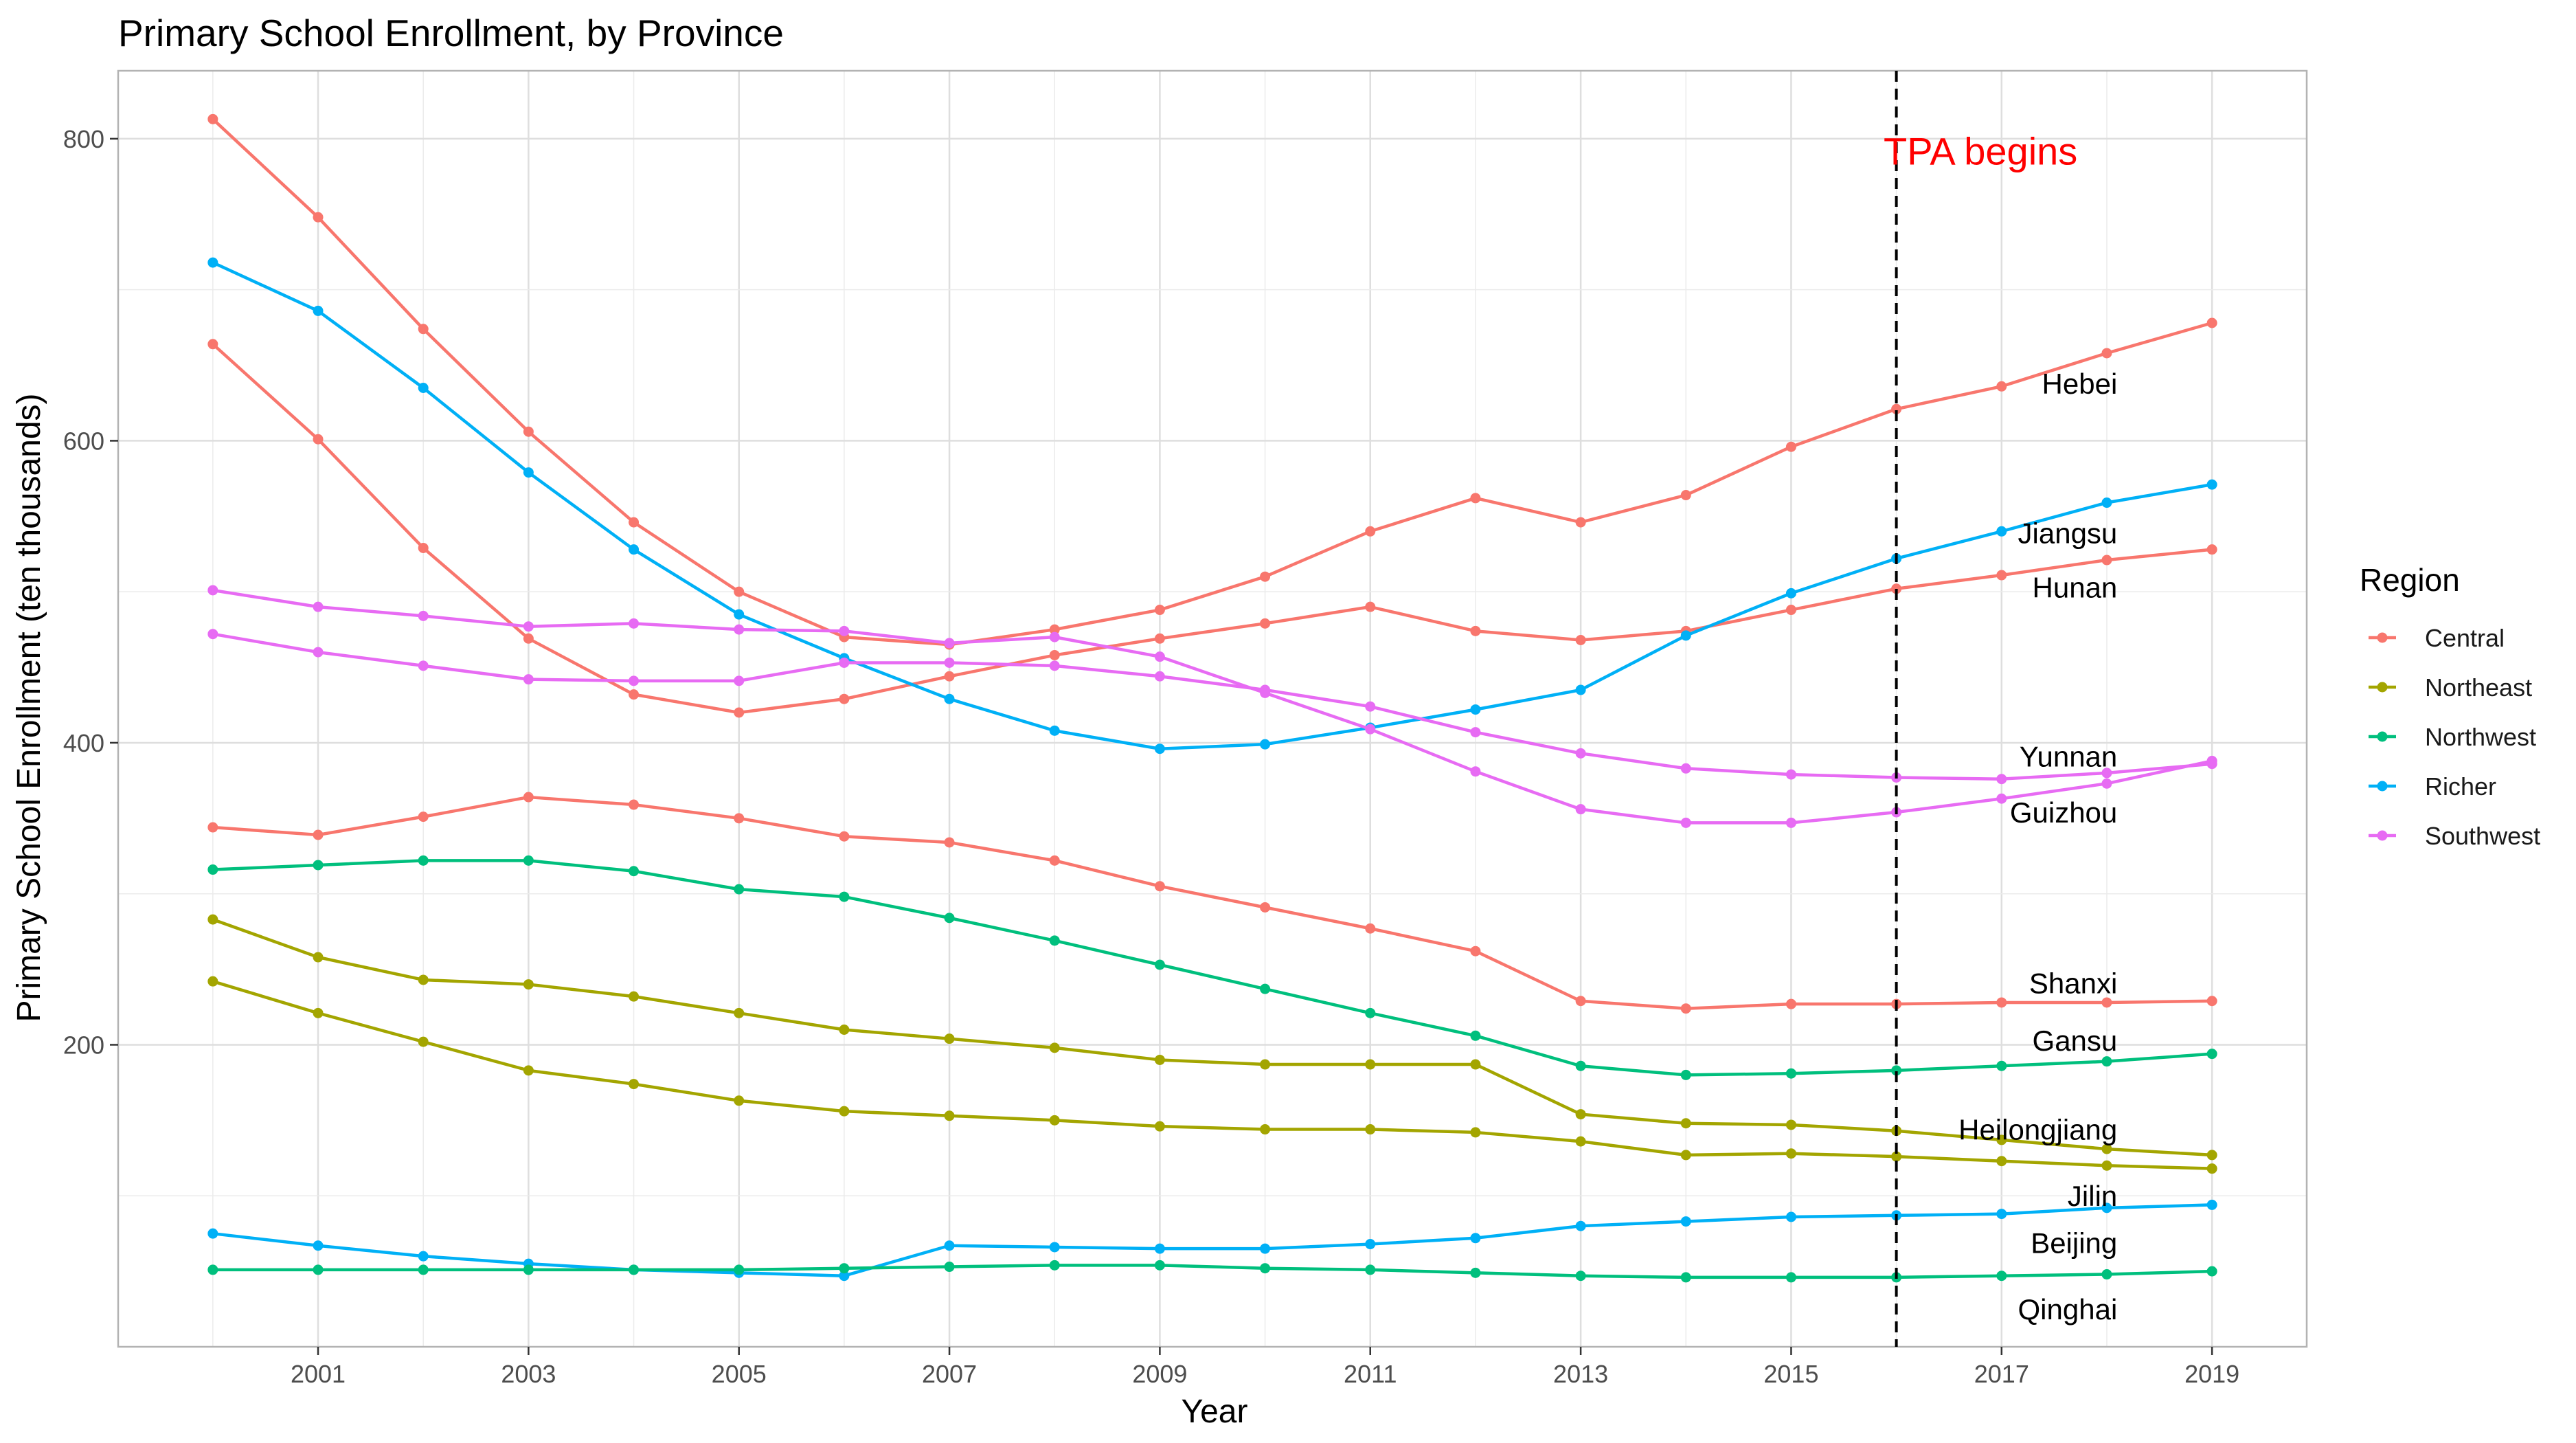  What do you see at coordinates (2410, 580) in the screenshot?
I see `legend-title: Region` at bounding box center [2410, 580].